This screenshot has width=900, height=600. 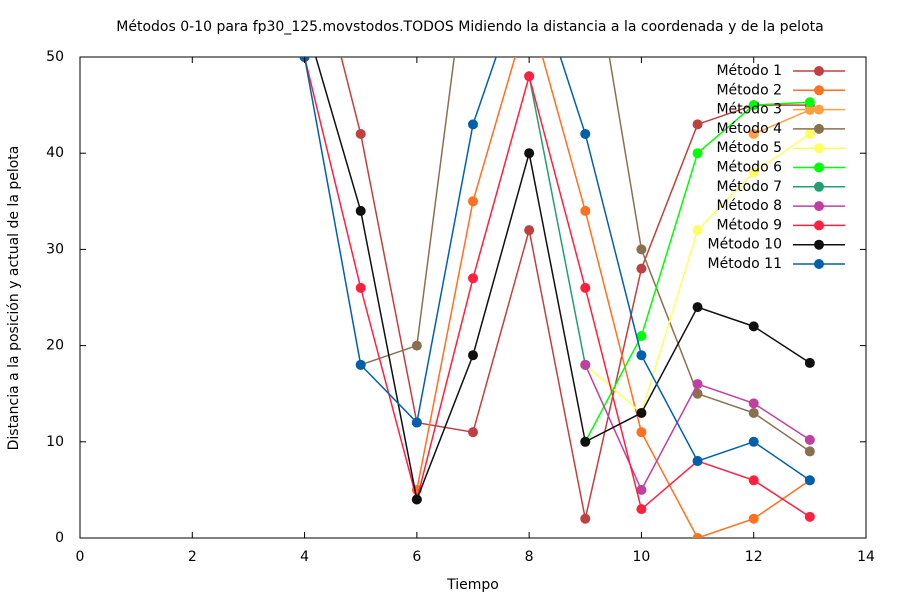 I want to click on y-tick-label: 50, so click(x=55, y=57).